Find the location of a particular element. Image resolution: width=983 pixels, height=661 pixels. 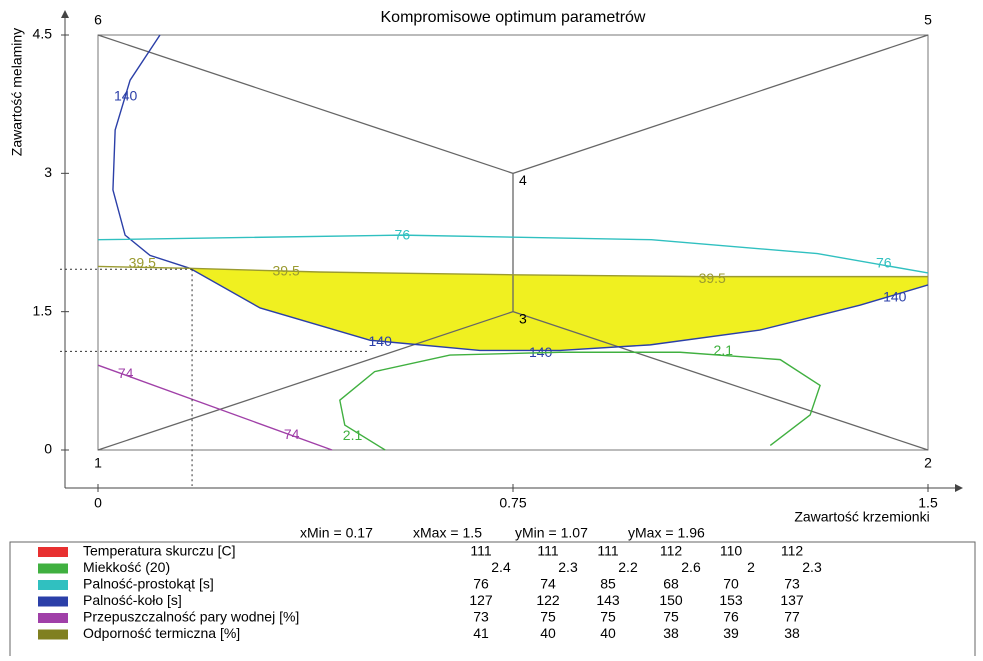

table-value: 2 is located at coordinates (751, 567).